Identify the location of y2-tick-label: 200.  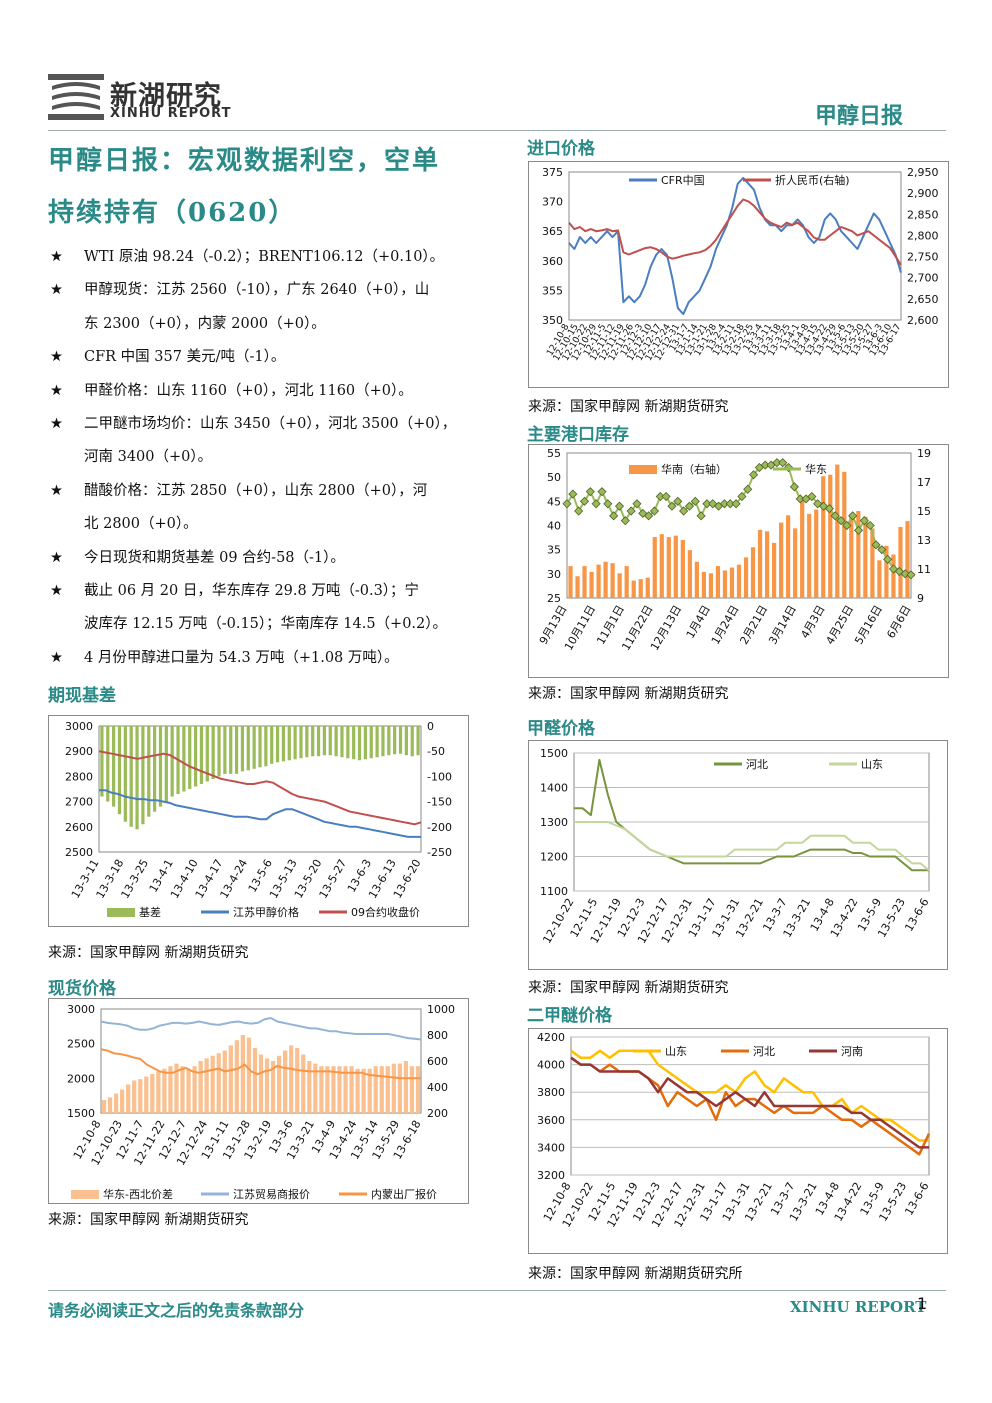
(437, 1113).